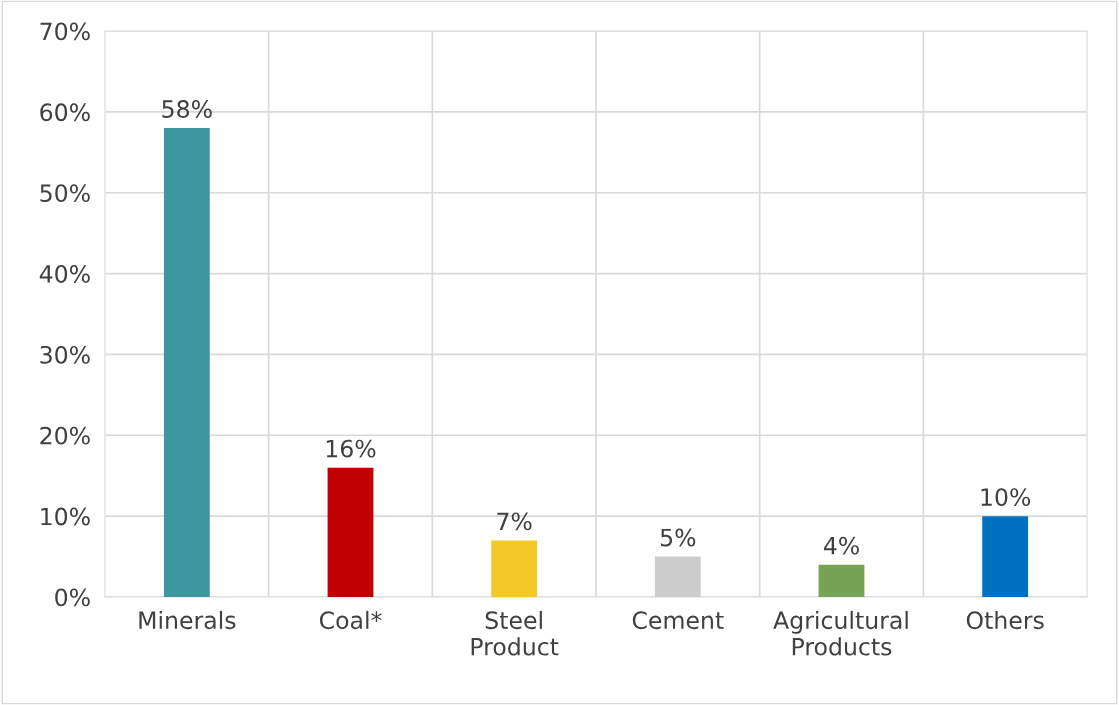 The image size is (1119, 705). What do you see at coordinates (678, 620) in the screenshot?
I see `x-tick-label: Cement` at bounding box center [678, 620].